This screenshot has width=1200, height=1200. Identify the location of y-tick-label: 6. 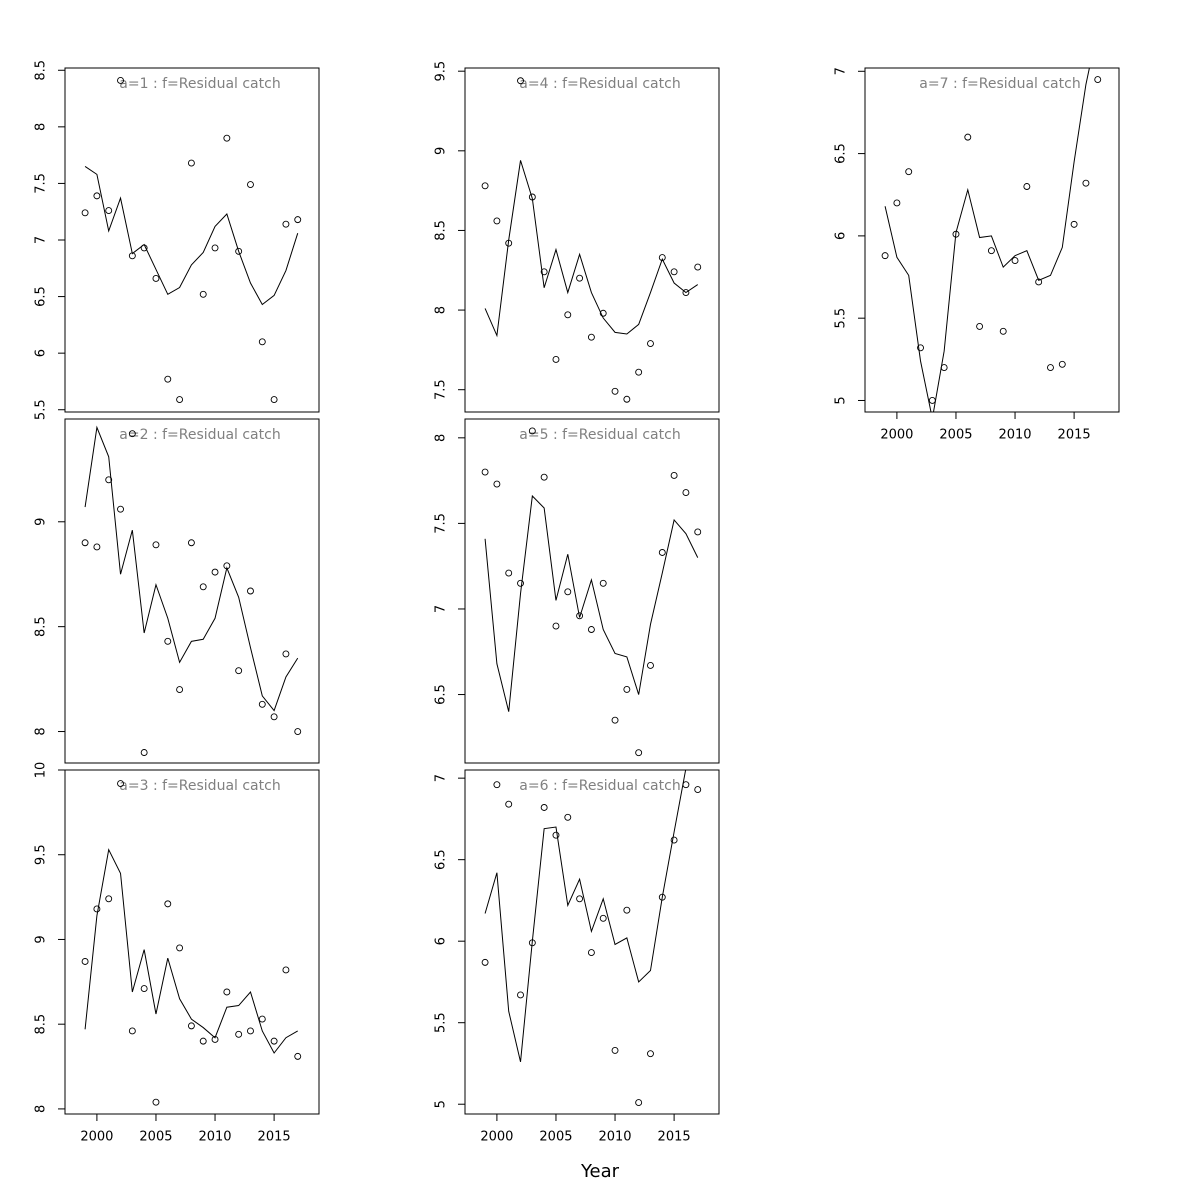
(441, 941).